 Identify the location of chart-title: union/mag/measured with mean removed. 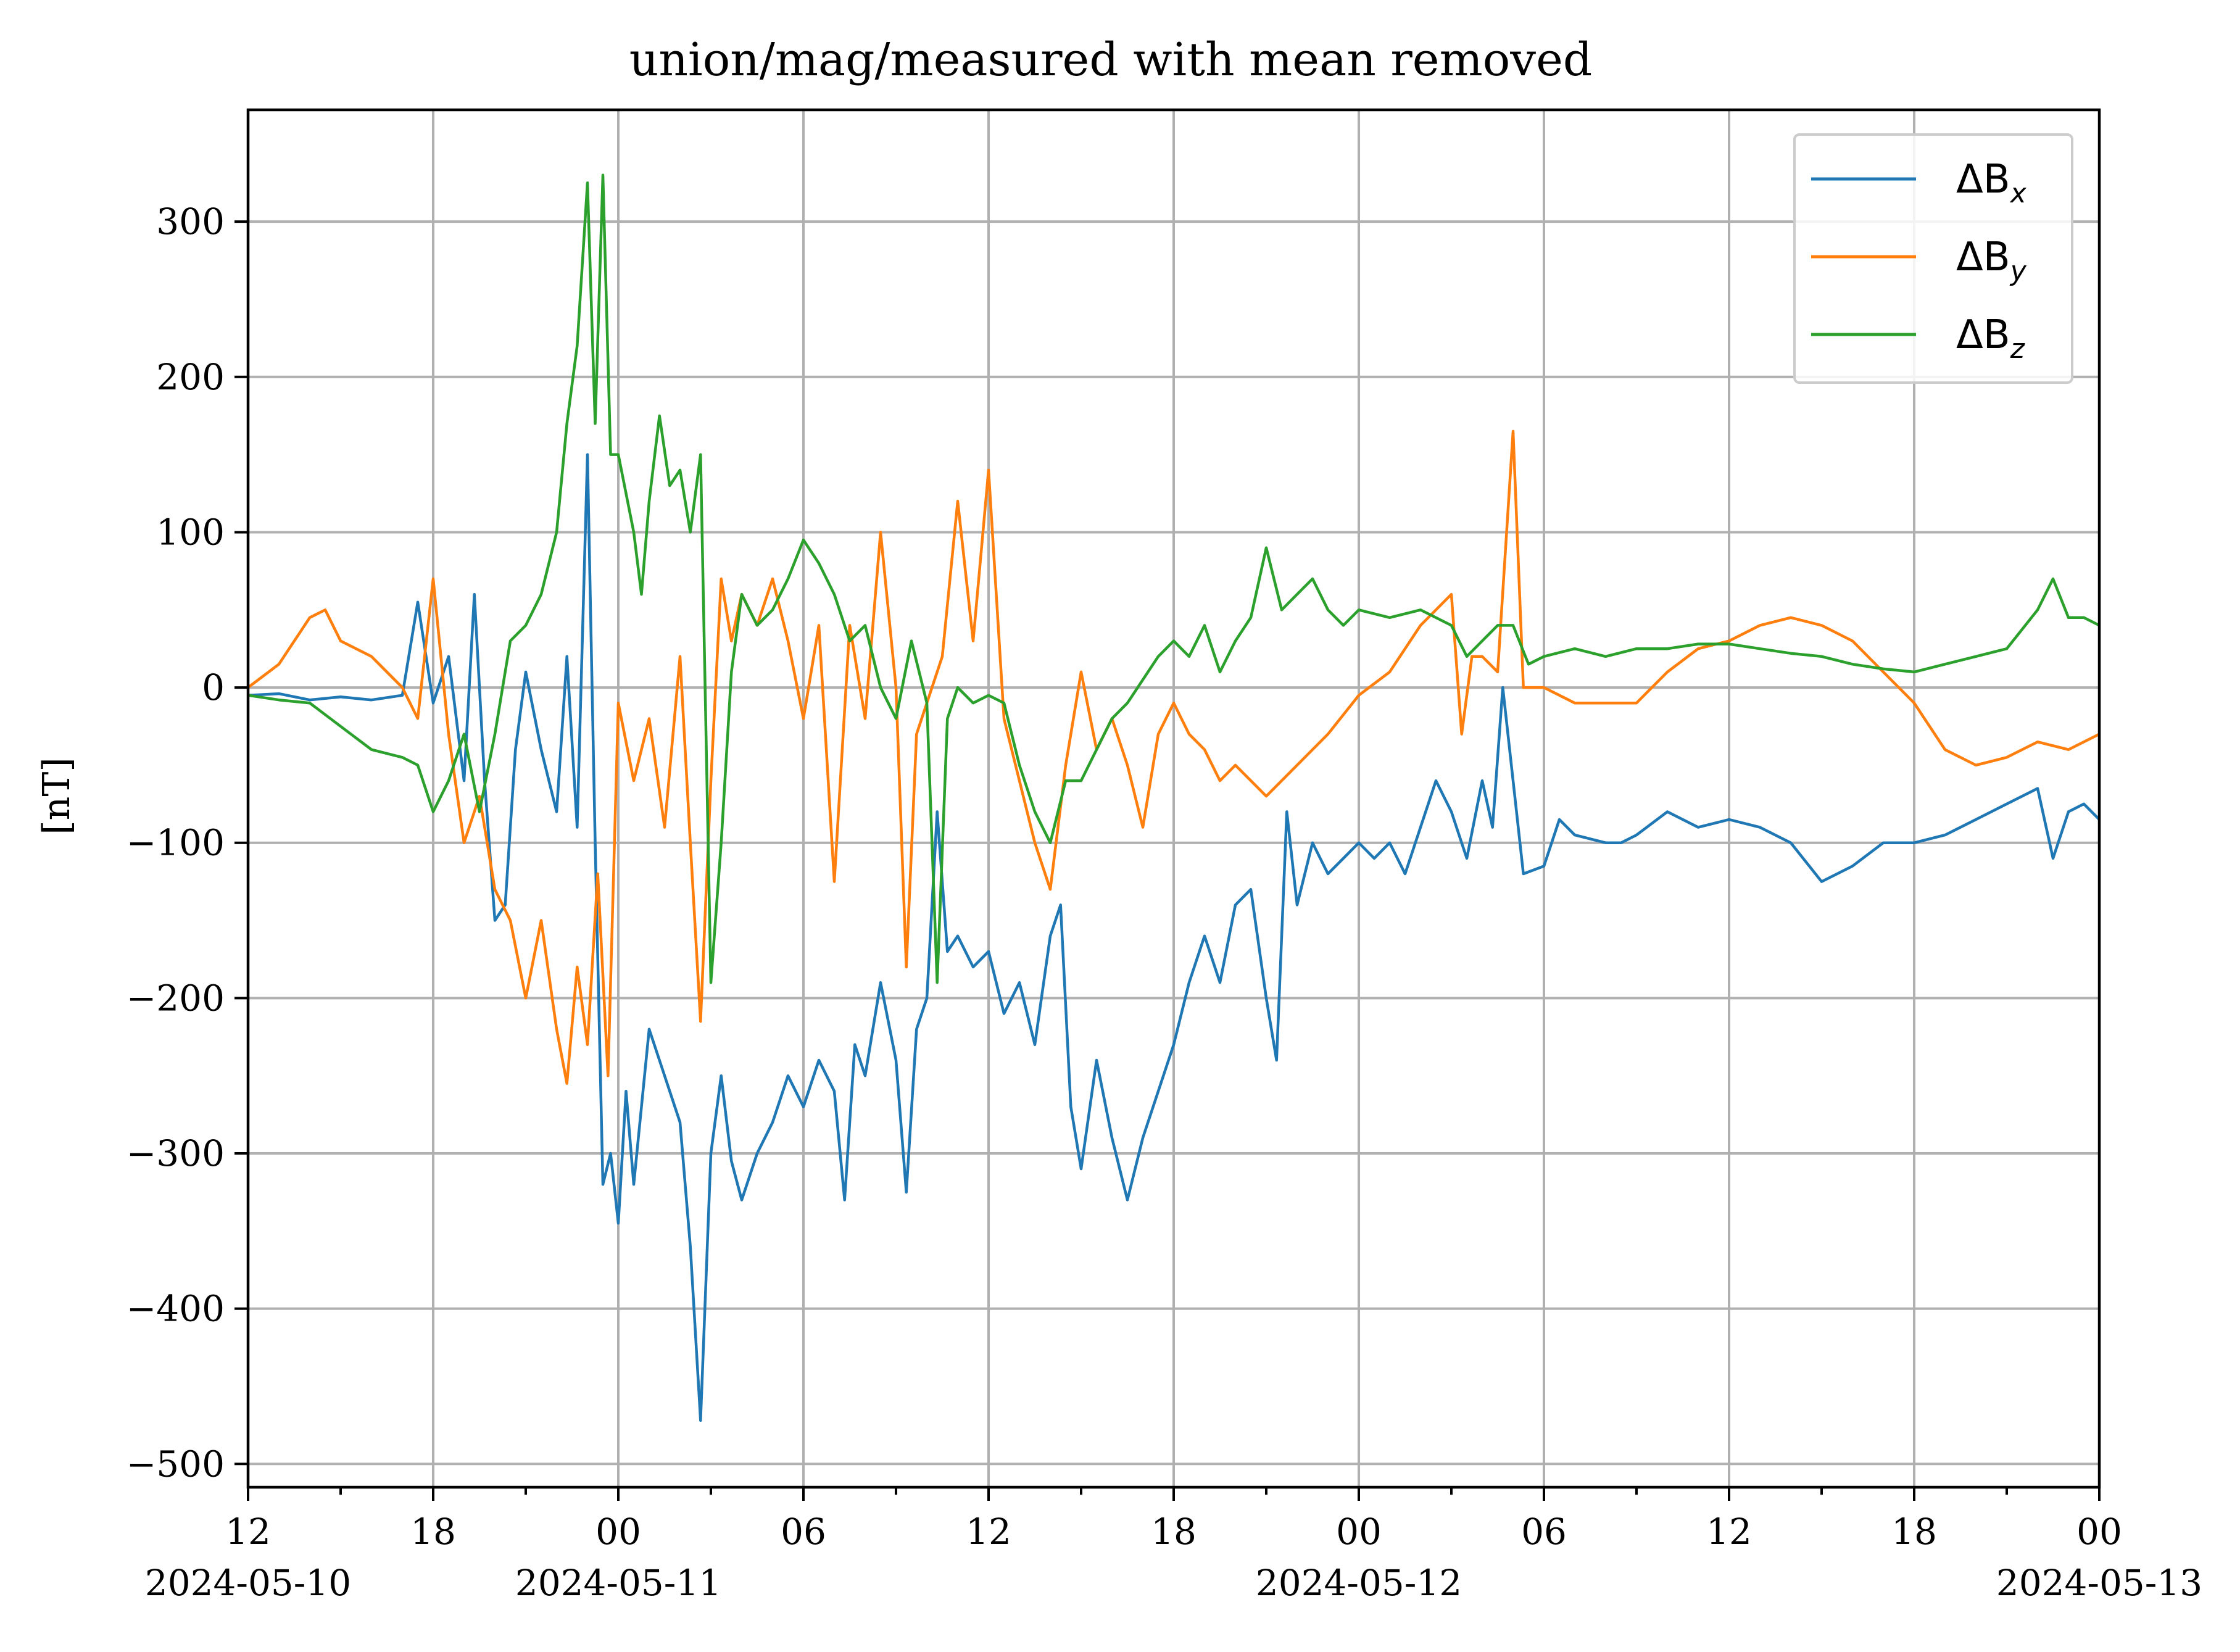
(1111, 59).